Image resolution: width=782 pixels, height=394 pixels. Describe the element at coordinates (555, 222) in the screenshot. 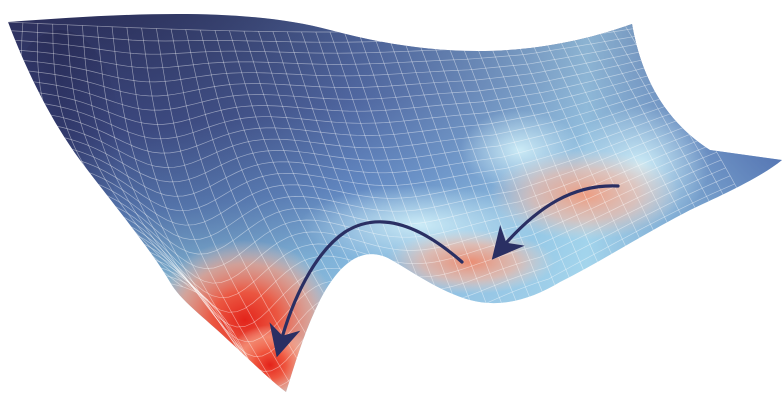

I see `arrow-into-middle-basin` at that location.